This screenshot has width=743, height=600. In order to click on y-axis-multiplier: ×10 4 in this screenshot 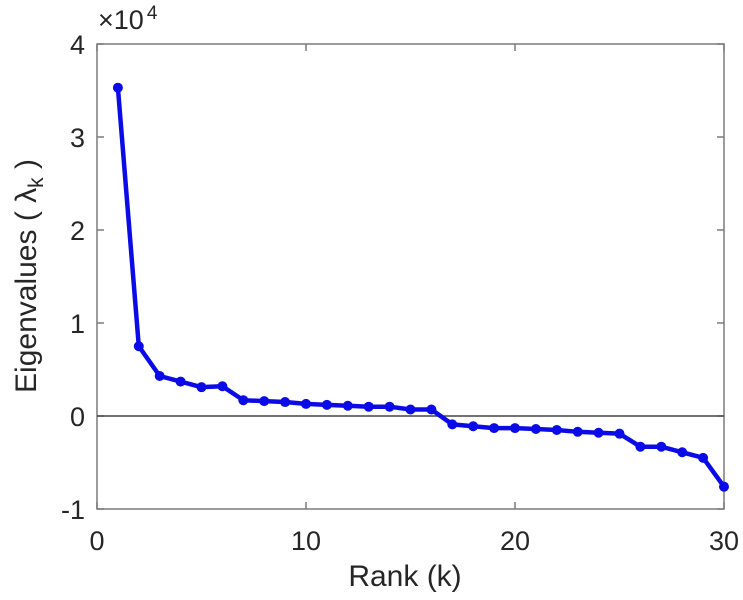, I will do `click(128, 19)`.